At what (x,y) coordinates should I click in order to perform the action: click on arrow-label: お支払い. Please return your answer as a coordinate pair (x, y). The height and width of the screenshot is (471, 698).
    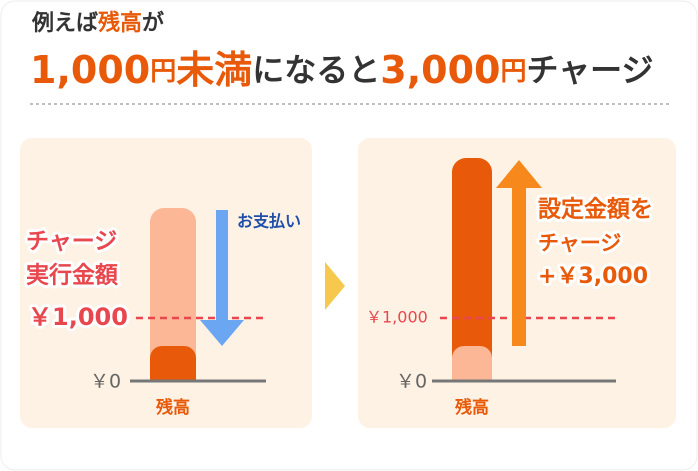
    Looking at the image, I should click on (269, 221).